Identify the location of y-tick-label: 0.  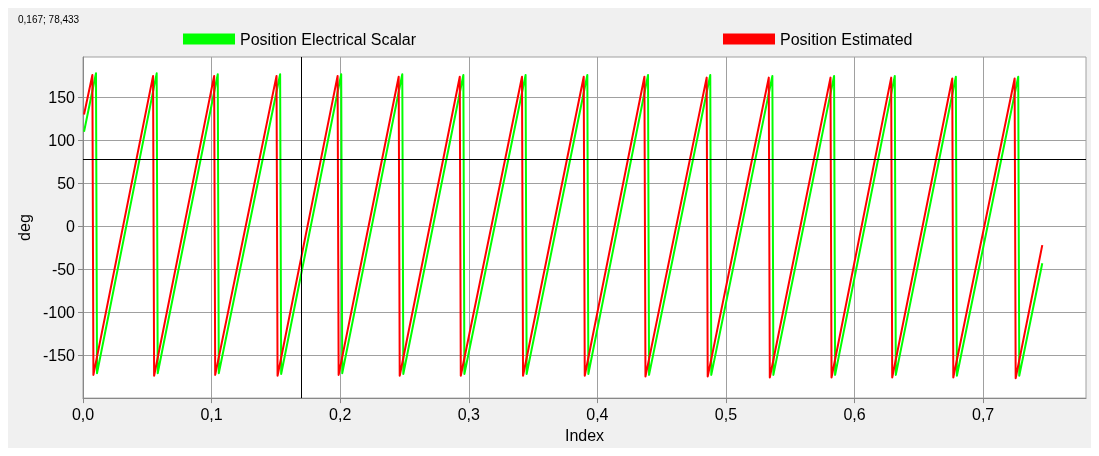
(71, 226).